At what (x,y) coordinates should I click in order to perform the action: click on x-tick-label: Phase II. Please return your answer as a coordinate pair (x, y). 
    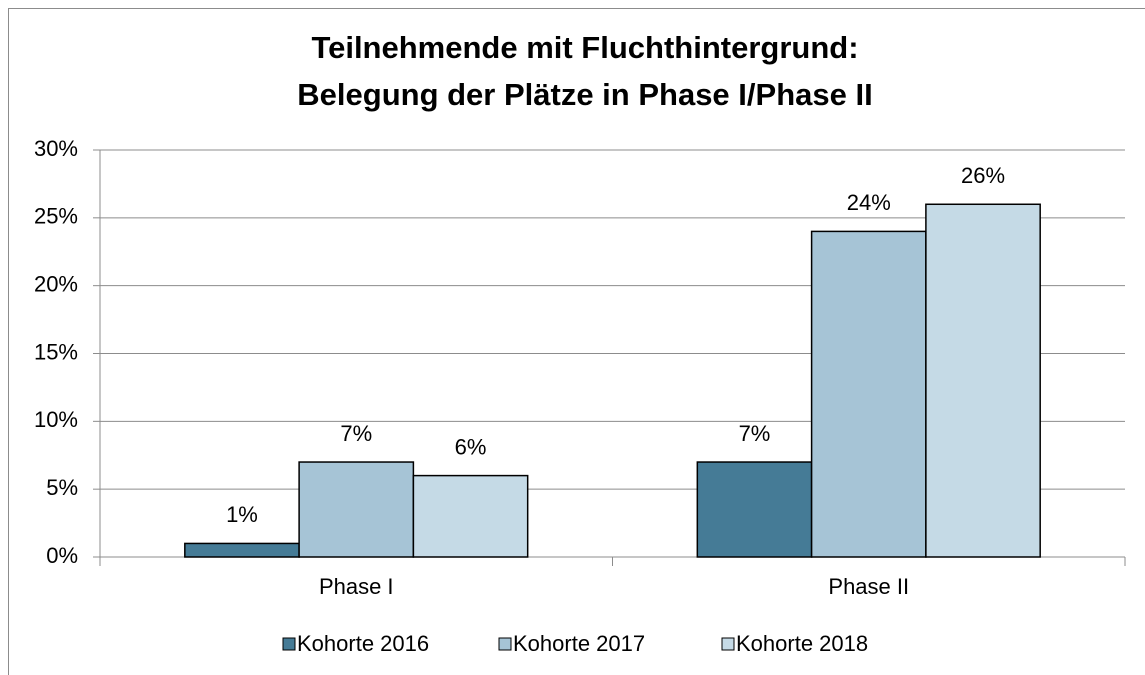
    Looking at the image, I should click on (868, 586).